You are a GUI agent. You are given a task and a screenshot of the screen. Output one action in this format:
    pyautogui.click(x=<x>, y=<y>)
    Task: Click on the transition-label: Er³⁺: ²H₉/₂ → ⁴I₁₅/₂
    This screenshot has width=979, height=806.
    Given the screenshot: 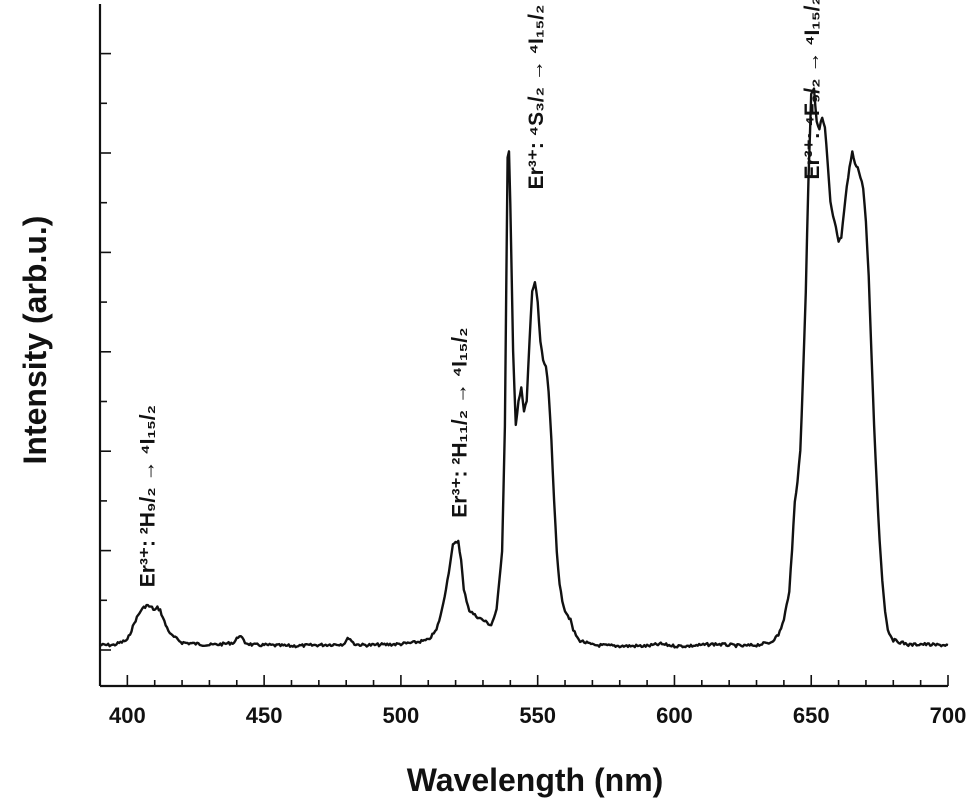 What is the action you would take?
    pyautogui.click(x=148, y=496)
    